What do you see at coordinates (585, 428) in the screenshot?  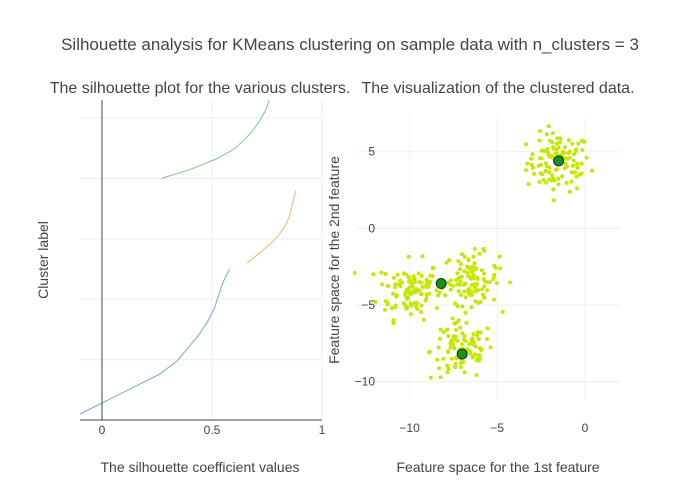 I see `scatter-xtick-label: 0` at bounding box center [585, 428].